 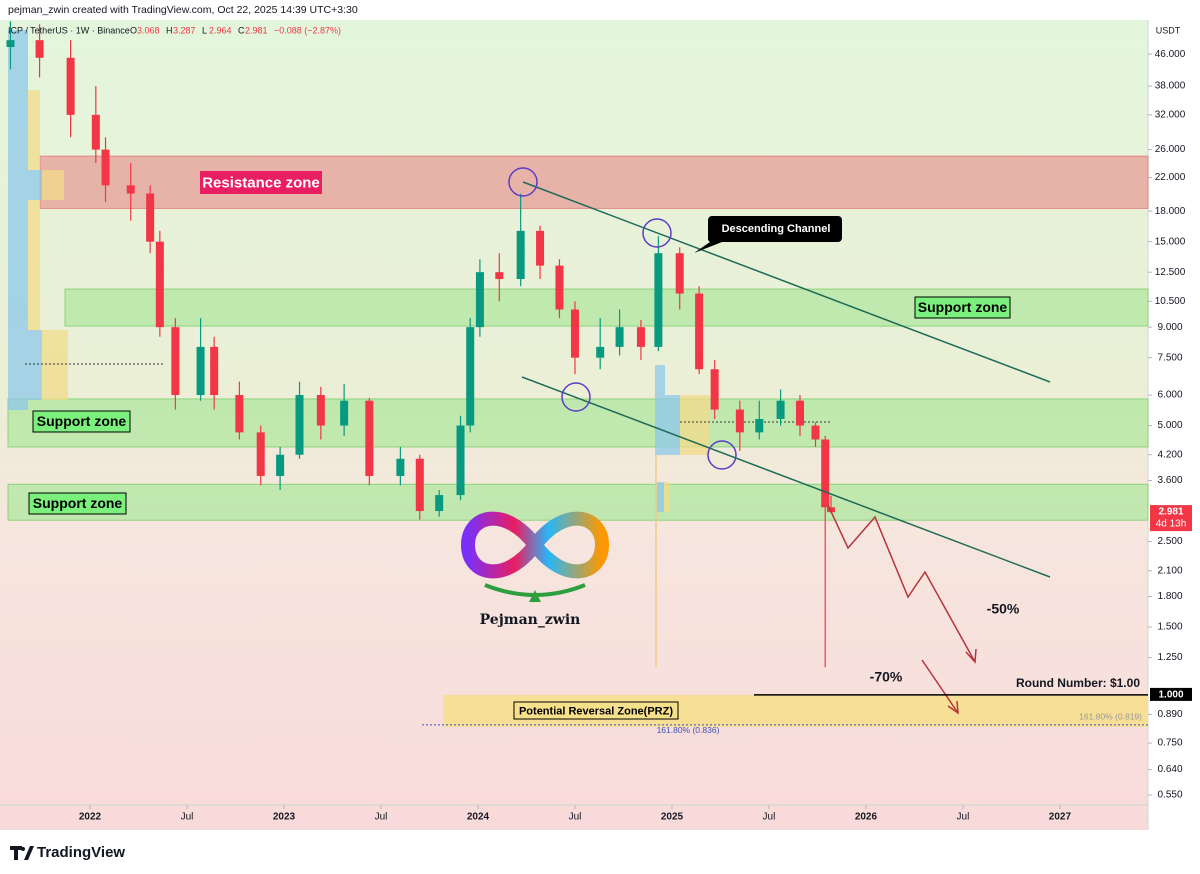 What do you see at coordinates (90, 817) in the screenshot?
I see `x-tick-label: 2022` at bounding box center [90, 817].